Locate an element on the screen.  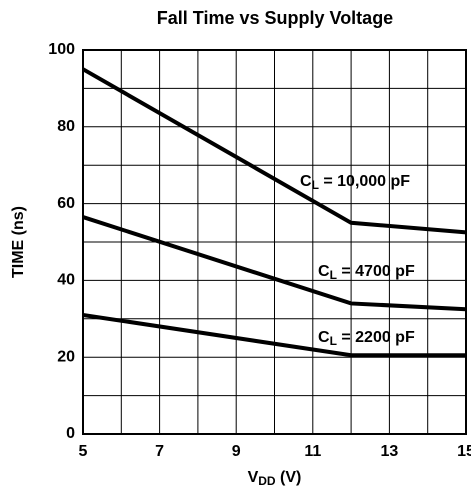
series-label: CL = 10,000 pF is located at coordinates (355, 182).